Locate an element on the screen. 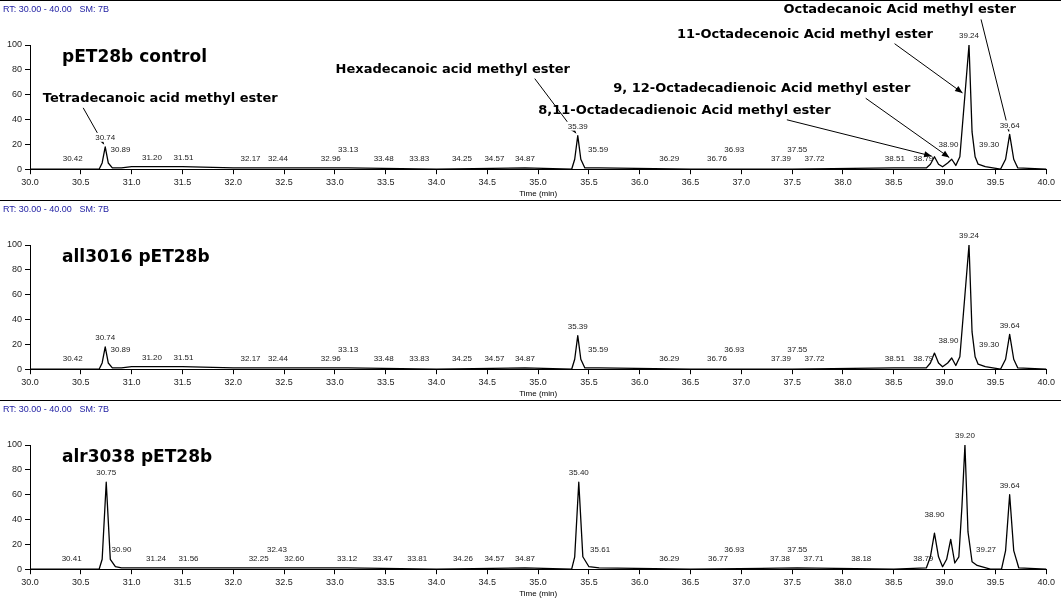 The image size is (1061, 601). annotation: 32.25 is located at coordinates (259, 559).